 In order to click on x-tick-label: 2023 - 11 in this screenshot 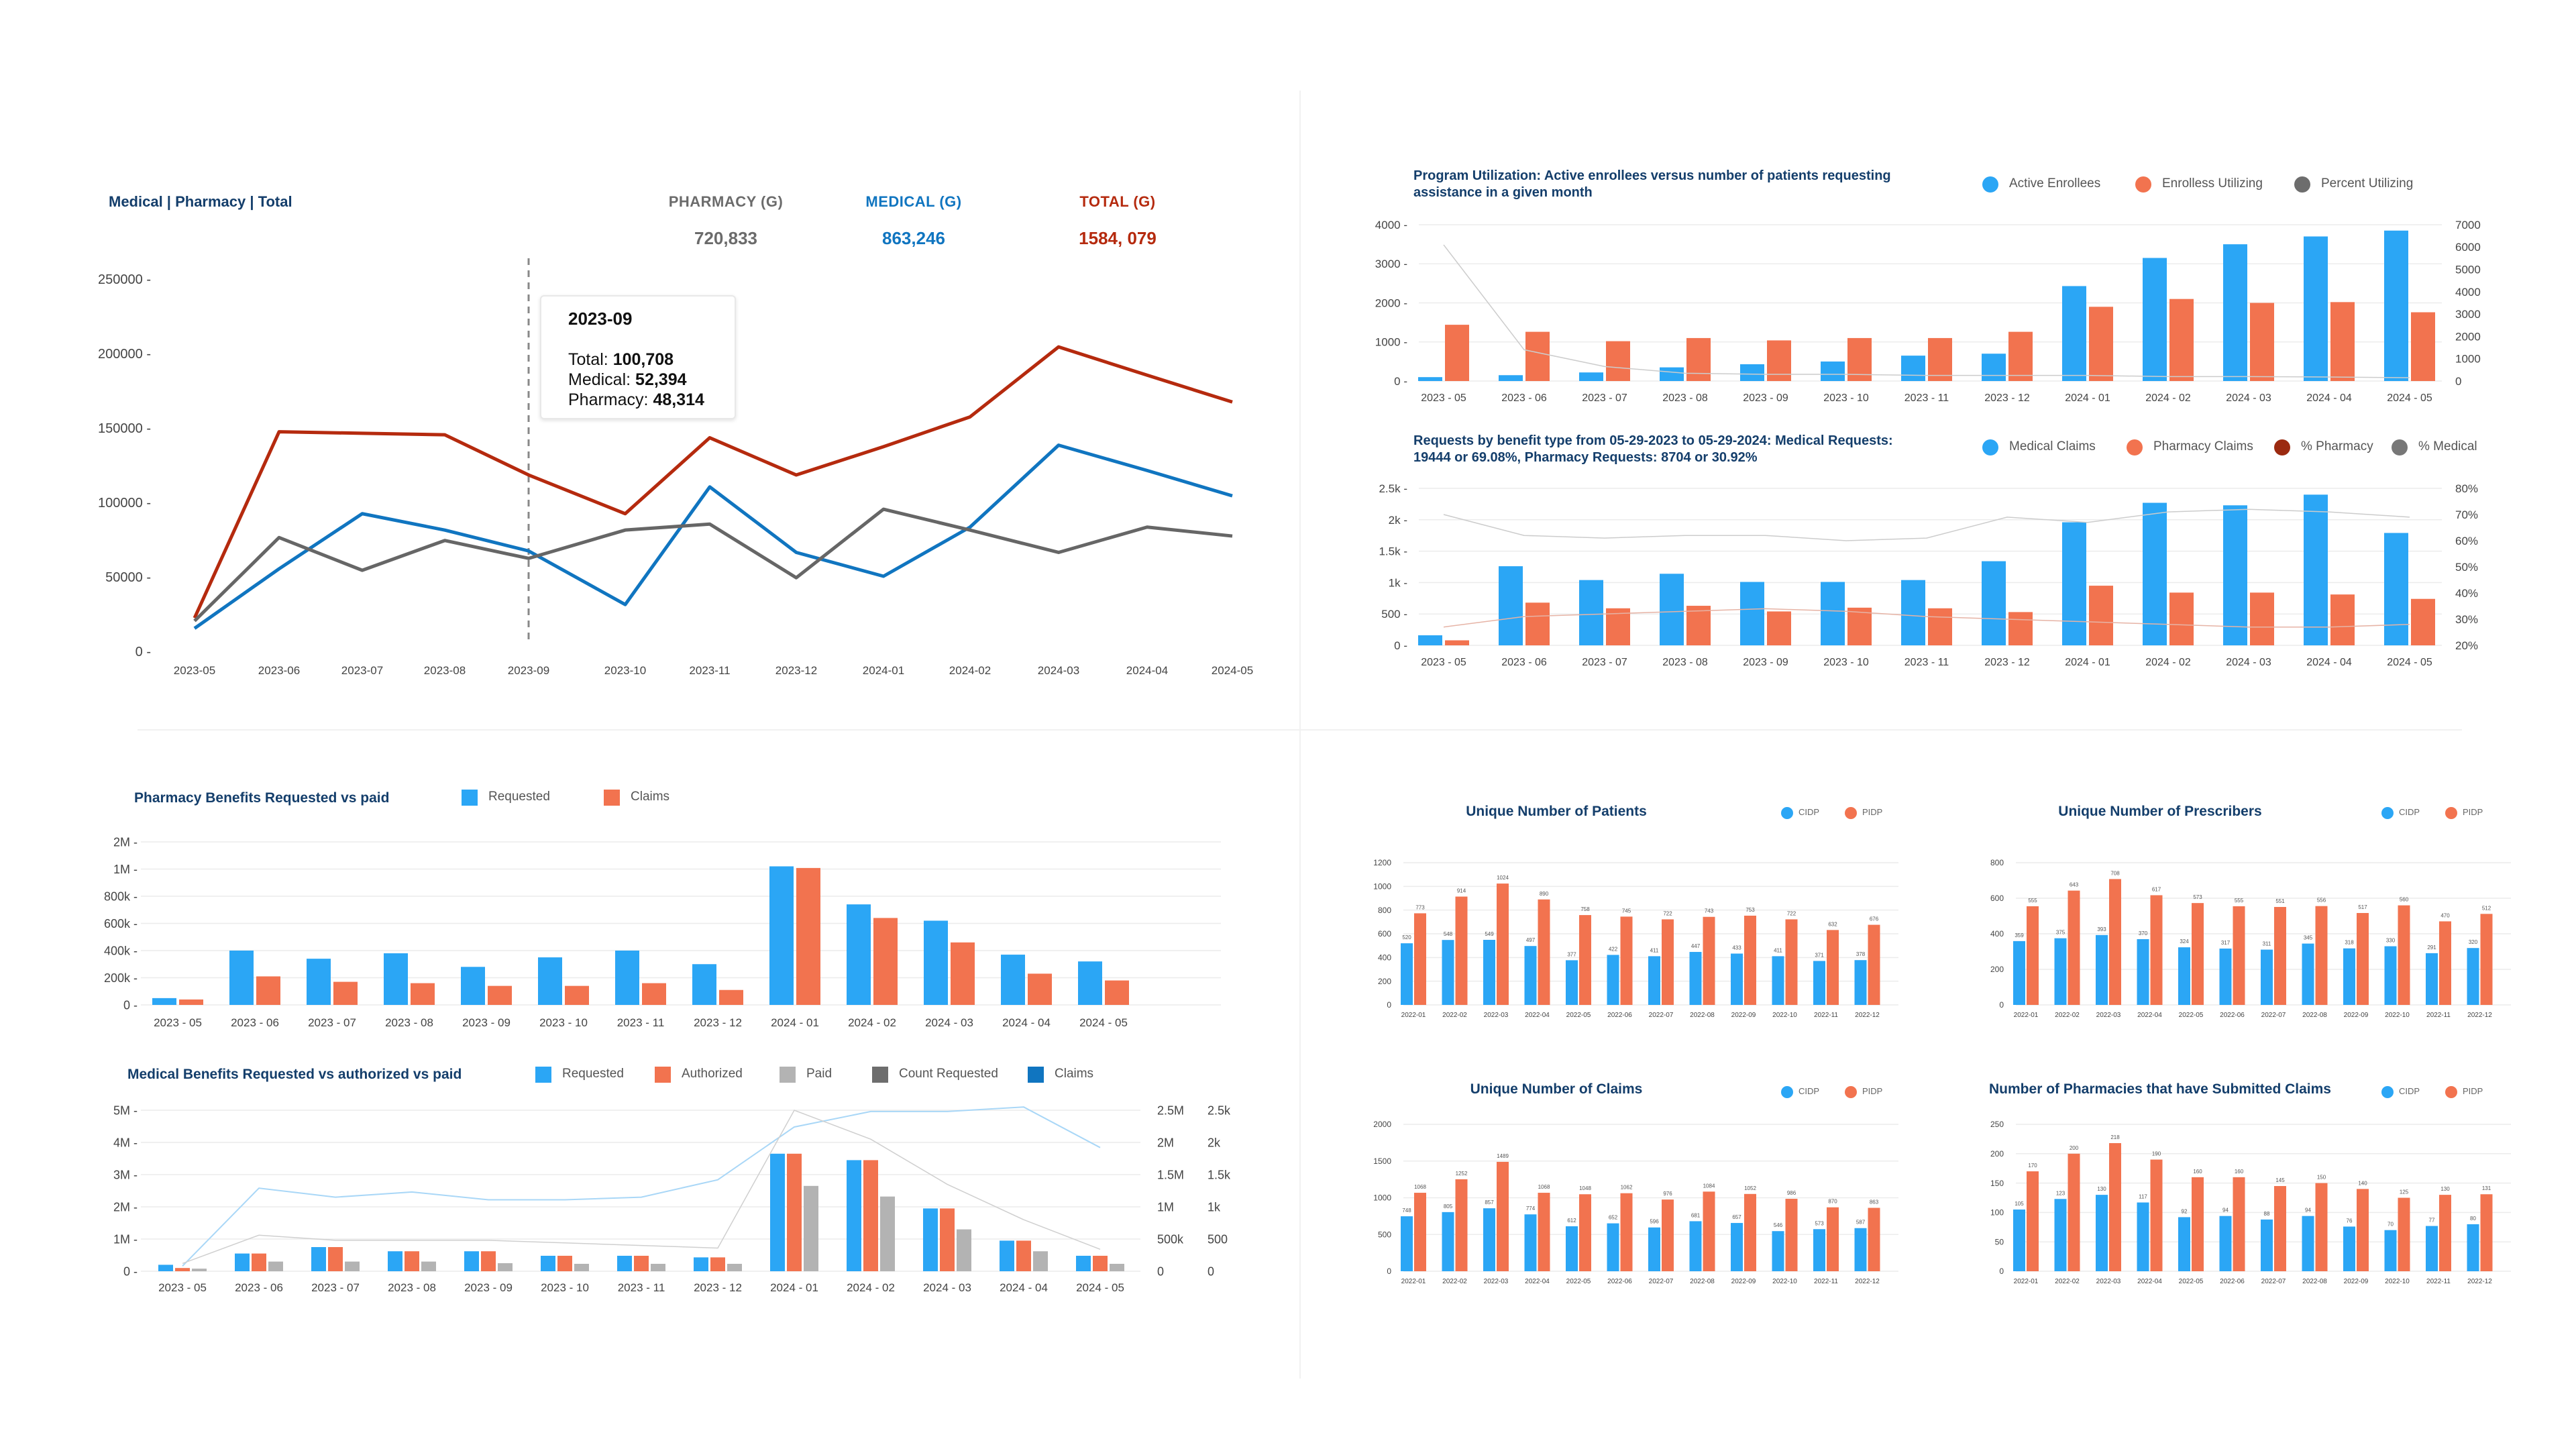, I will do `click(641, 1022)`.